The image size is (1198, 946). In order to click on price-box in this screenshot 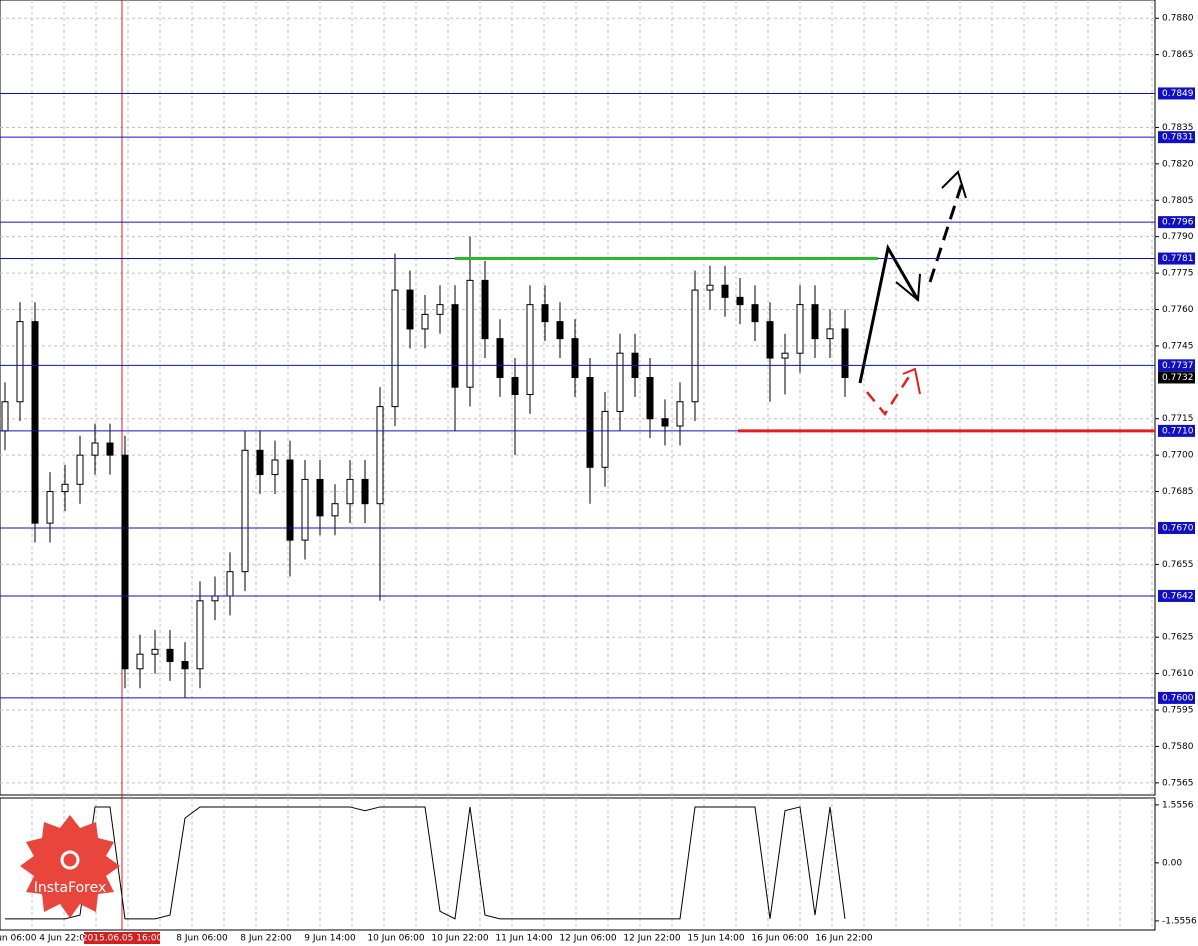, I will do `click(1176, 377)`.